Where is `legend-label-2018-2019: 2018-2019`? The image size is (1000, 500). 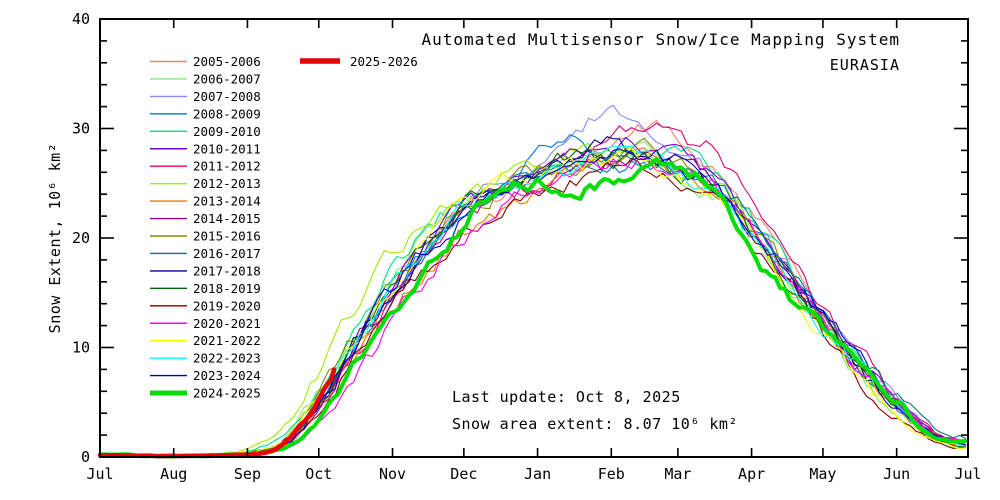 legend-label-2018-2019: 2018-2019 is located at coordinates (227, 288).